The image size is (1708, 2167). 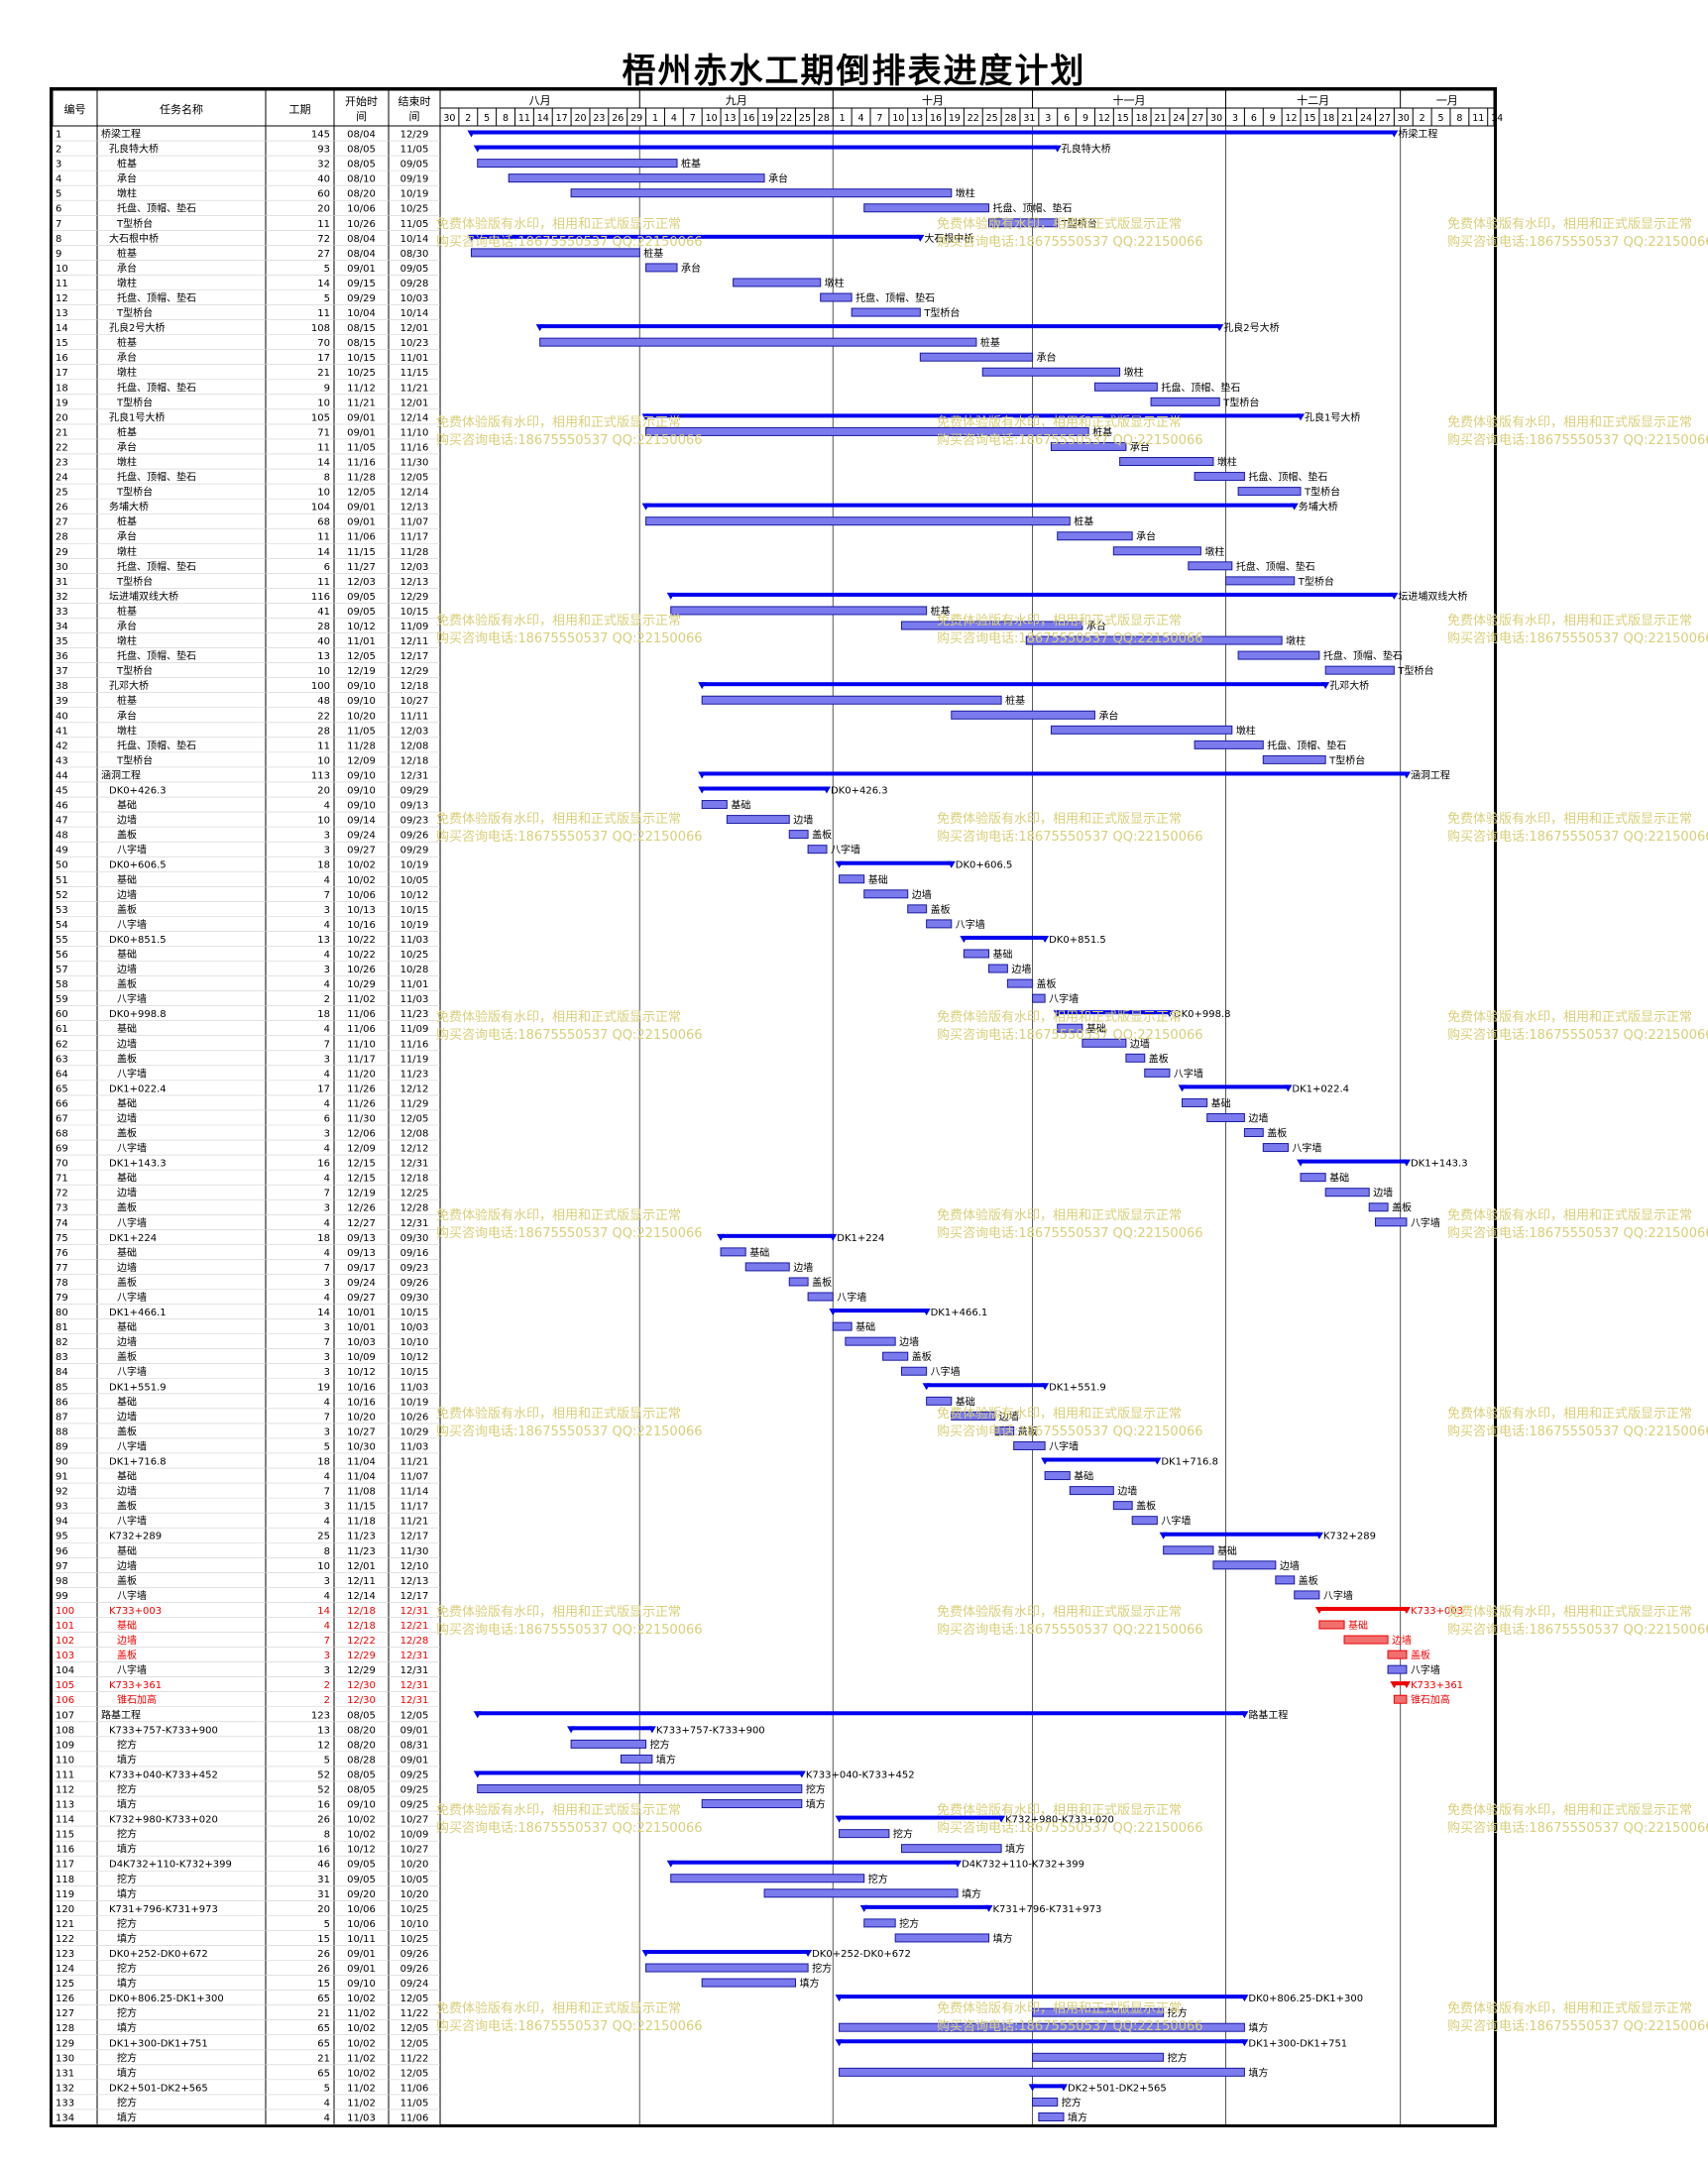 I want to click on bar-label: T型桥台, so click(x=1322, y=493).